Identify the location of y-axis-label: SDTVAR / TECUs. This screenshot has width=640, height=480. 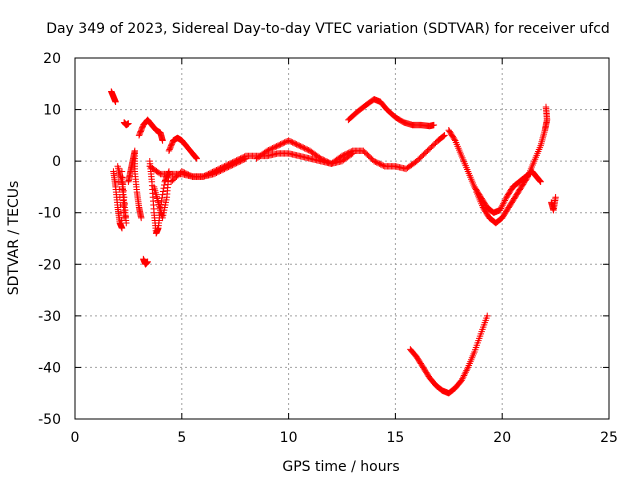
(14, 238).